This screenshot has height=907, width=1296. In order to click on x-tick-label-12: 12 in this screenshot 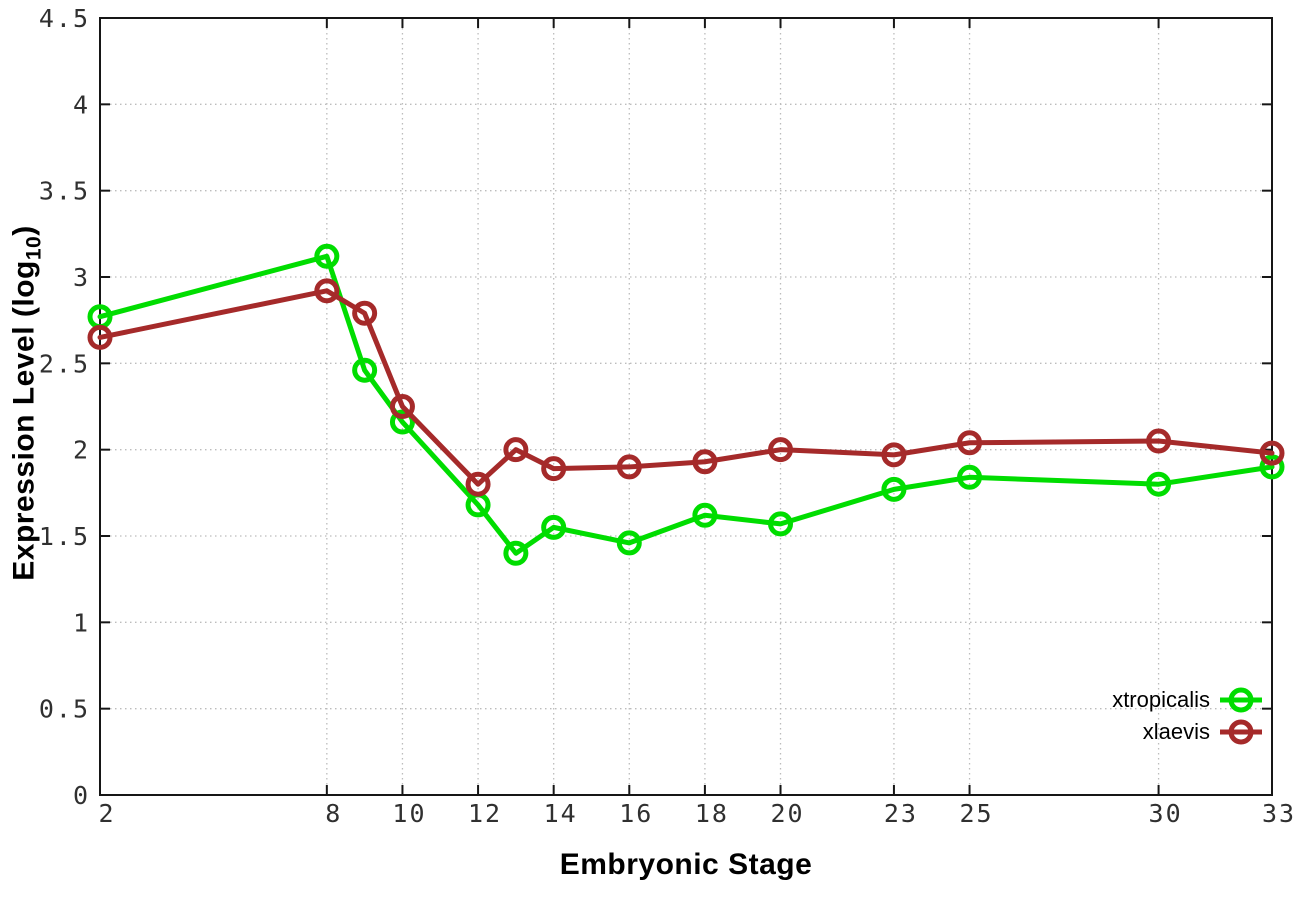, I will do `click(485, 813)`.